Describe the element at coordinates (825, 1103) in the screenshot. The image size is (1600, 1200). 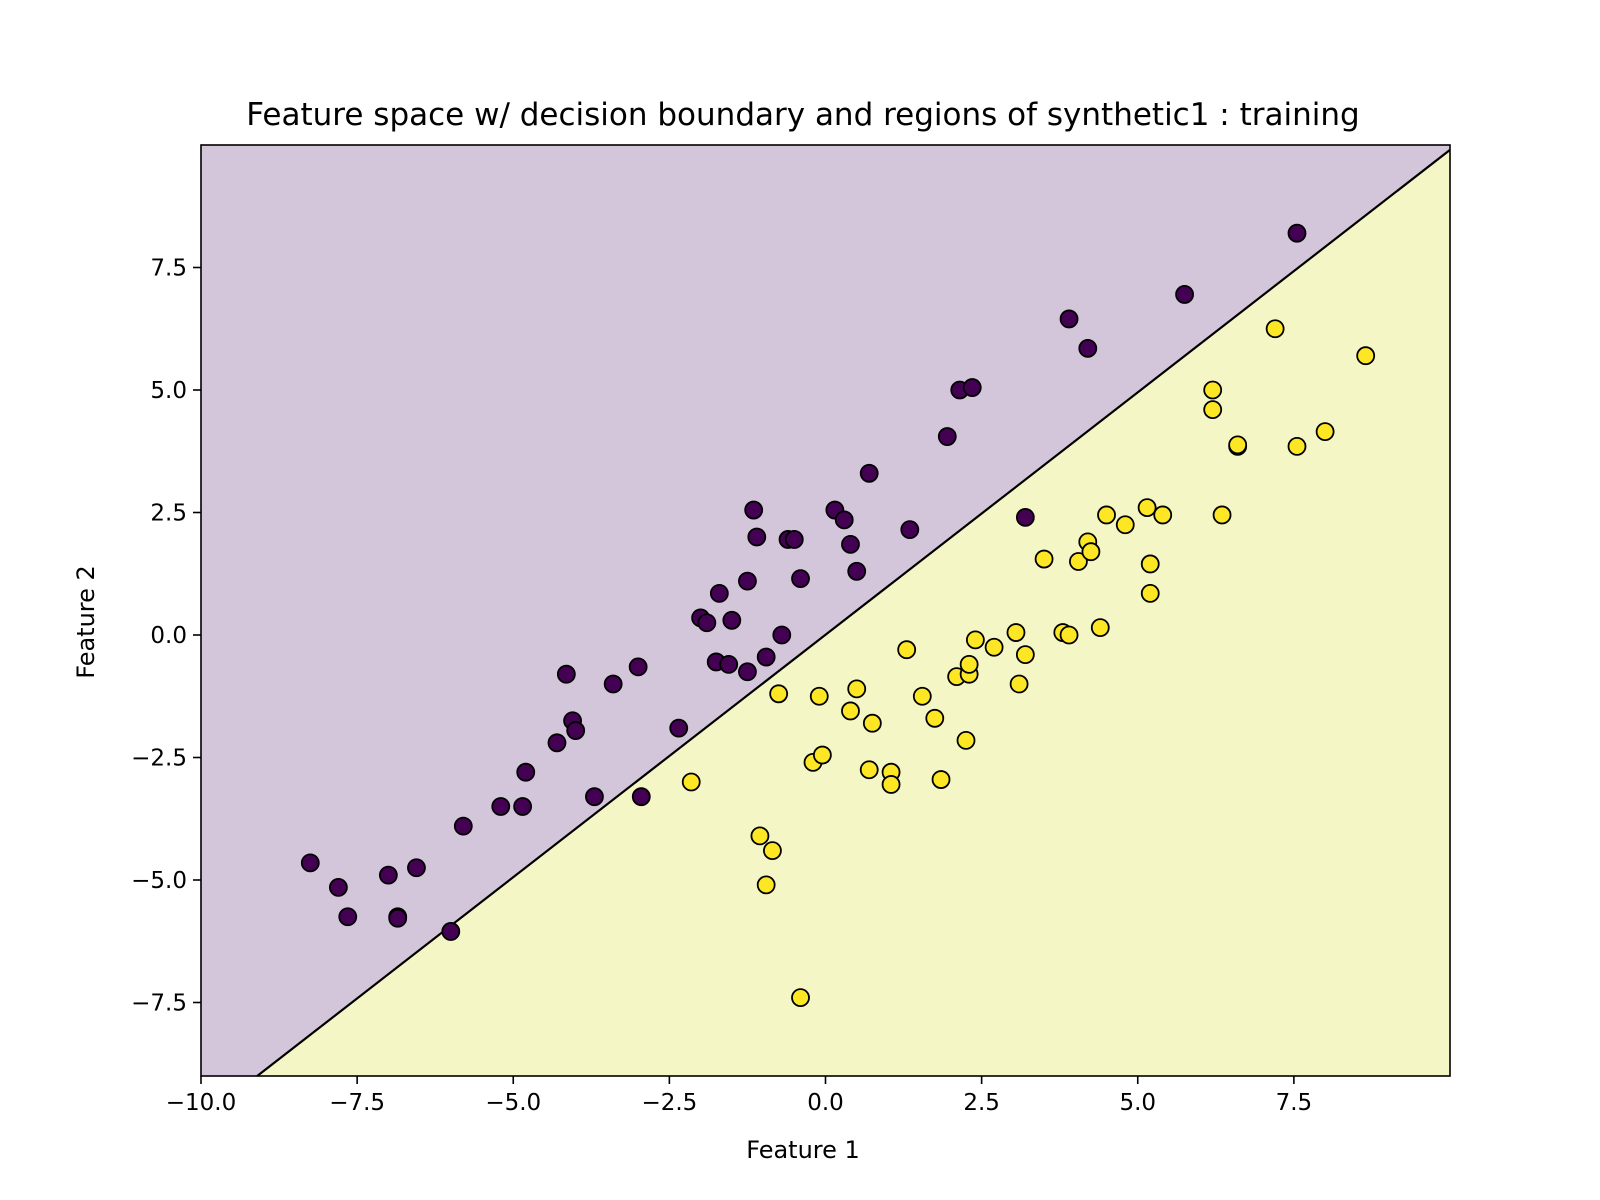
I see `x-tick-label: 0.0` at that location.